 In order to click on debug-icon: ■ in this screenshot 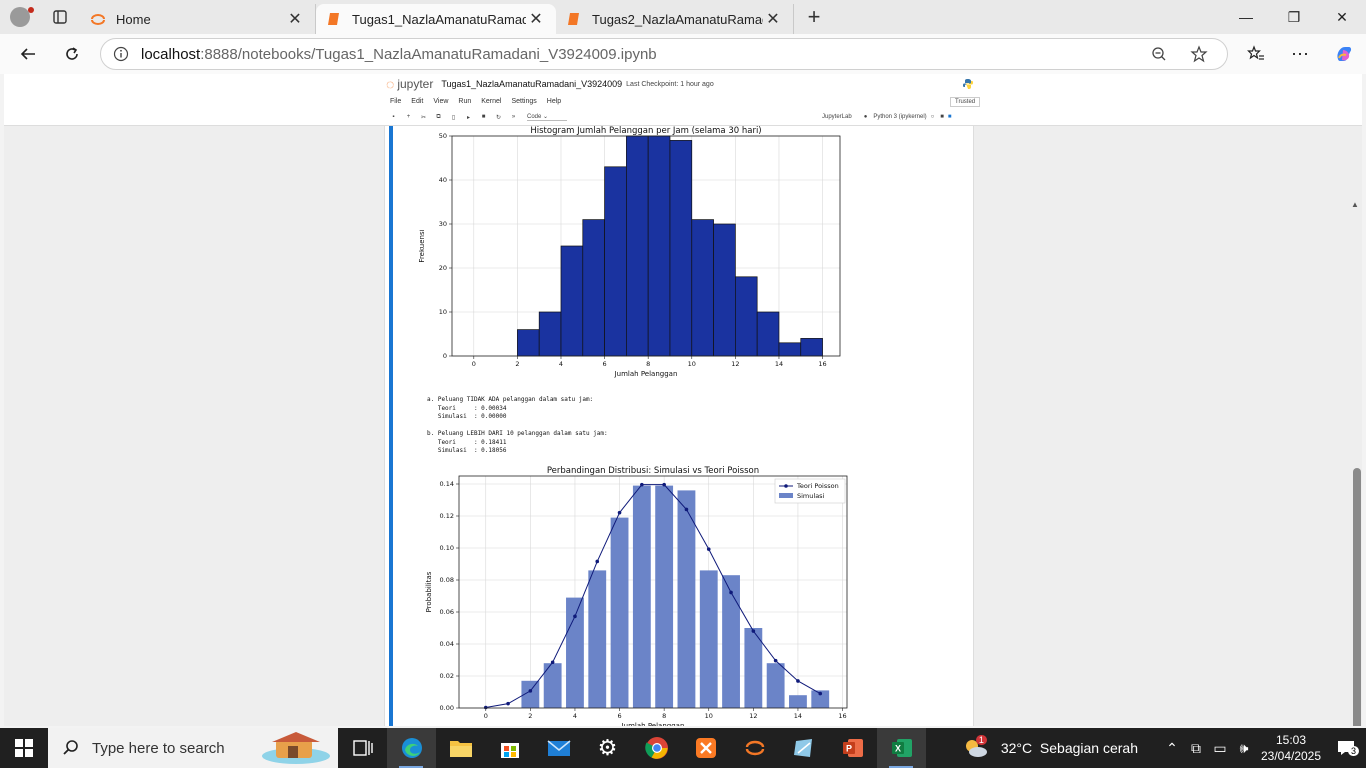, I will do `click(942, 117)`.